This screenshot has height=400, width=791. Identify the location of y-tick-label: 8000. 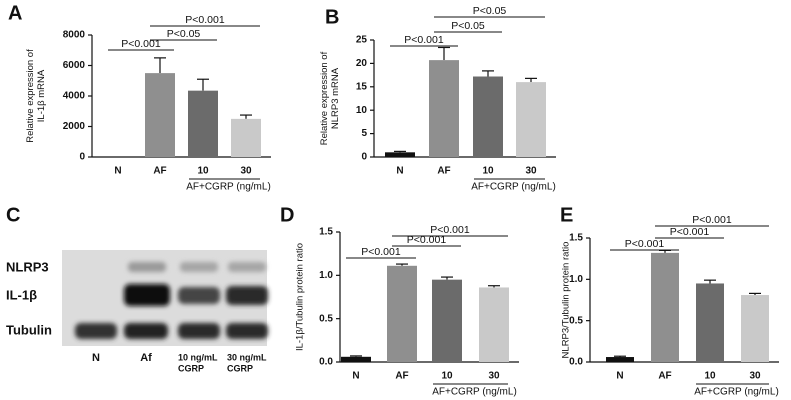
(74, 35).